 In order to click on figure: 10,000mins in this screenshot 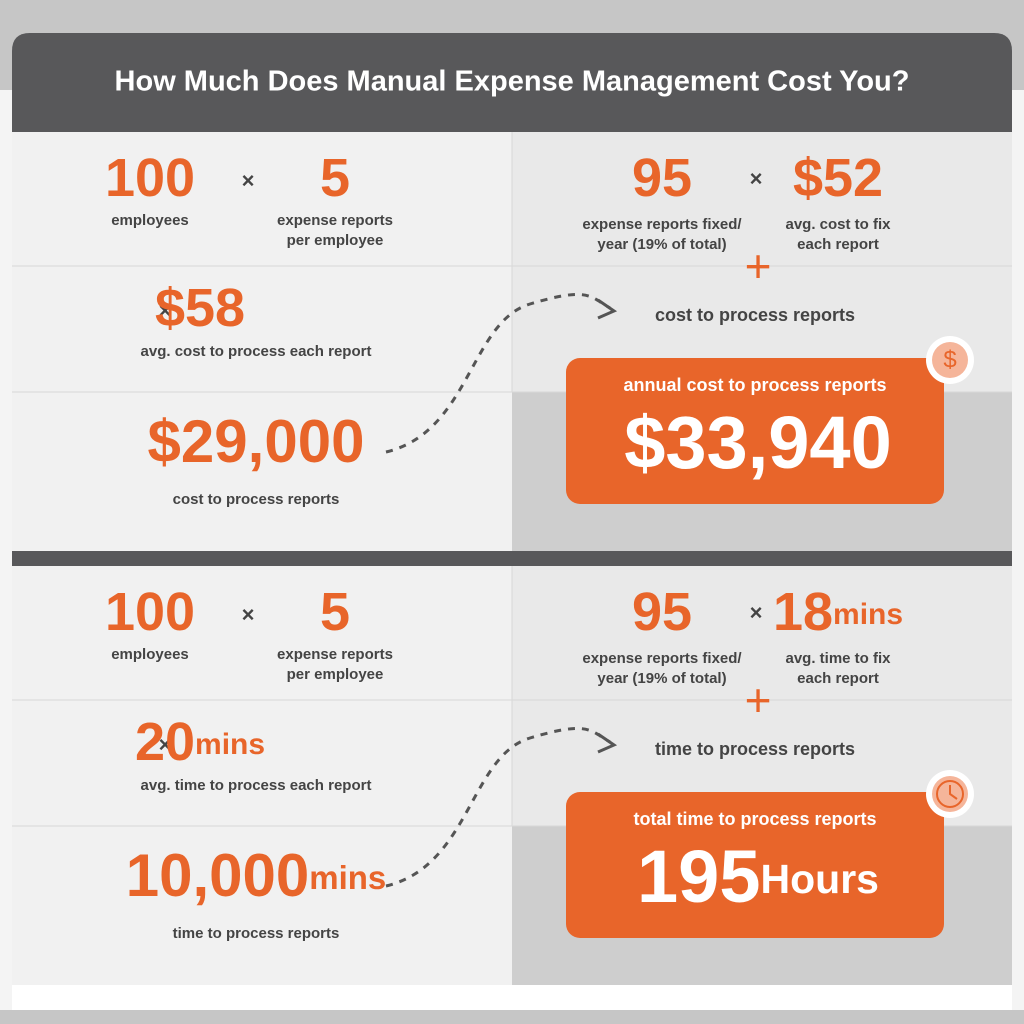, I will do `click(256, 875)`.